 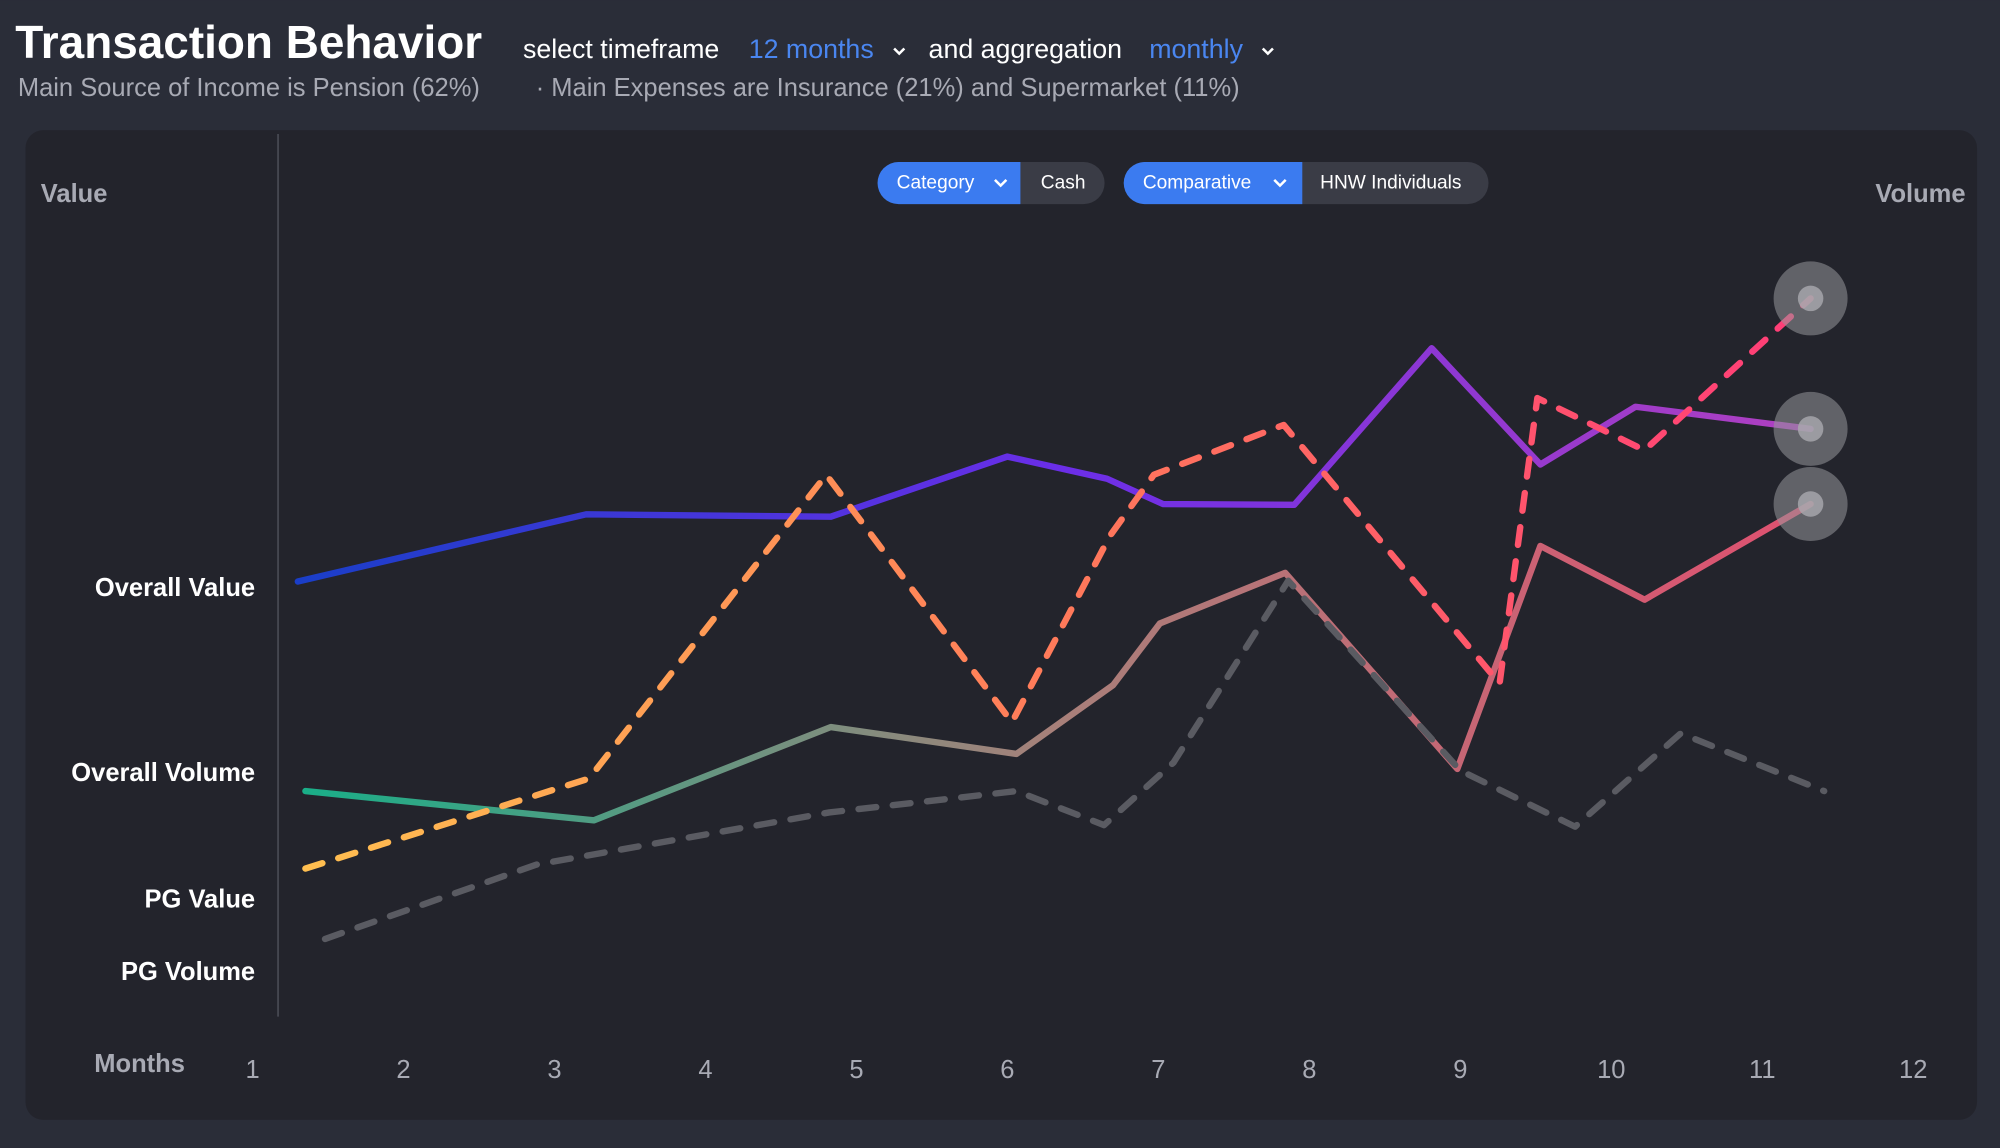 I want to click on timeframe-prefix: select timeframe, so click(x=621, y=49).